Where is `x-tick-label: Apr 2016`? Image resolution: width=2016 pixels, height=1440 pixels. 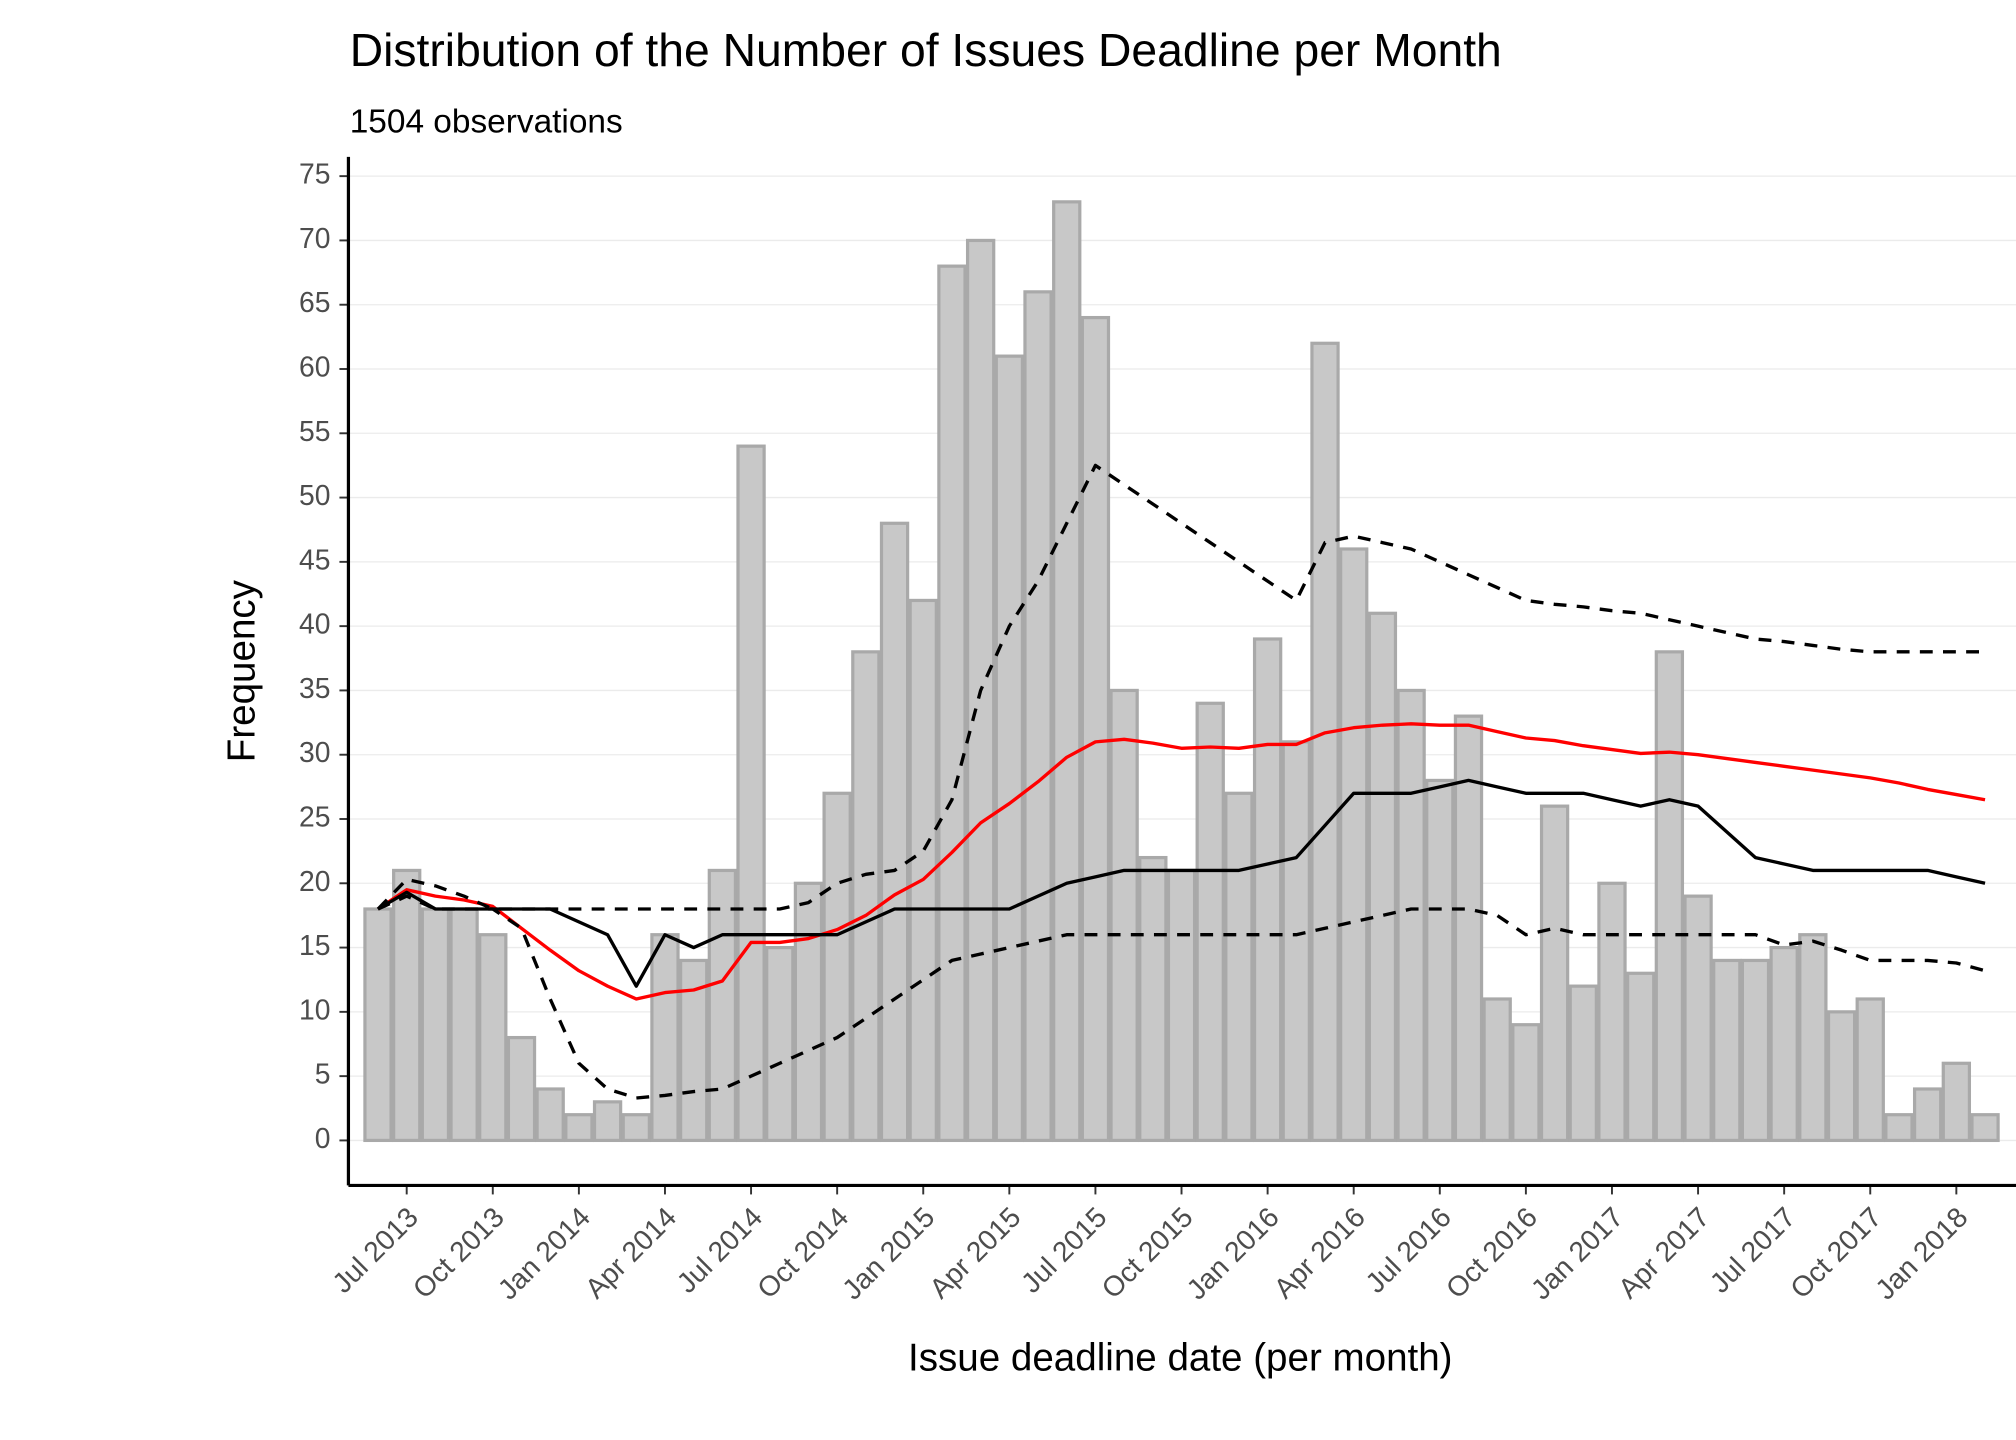 x-tick-label: Apr 2016 is located at coordinates (1319, 1253).